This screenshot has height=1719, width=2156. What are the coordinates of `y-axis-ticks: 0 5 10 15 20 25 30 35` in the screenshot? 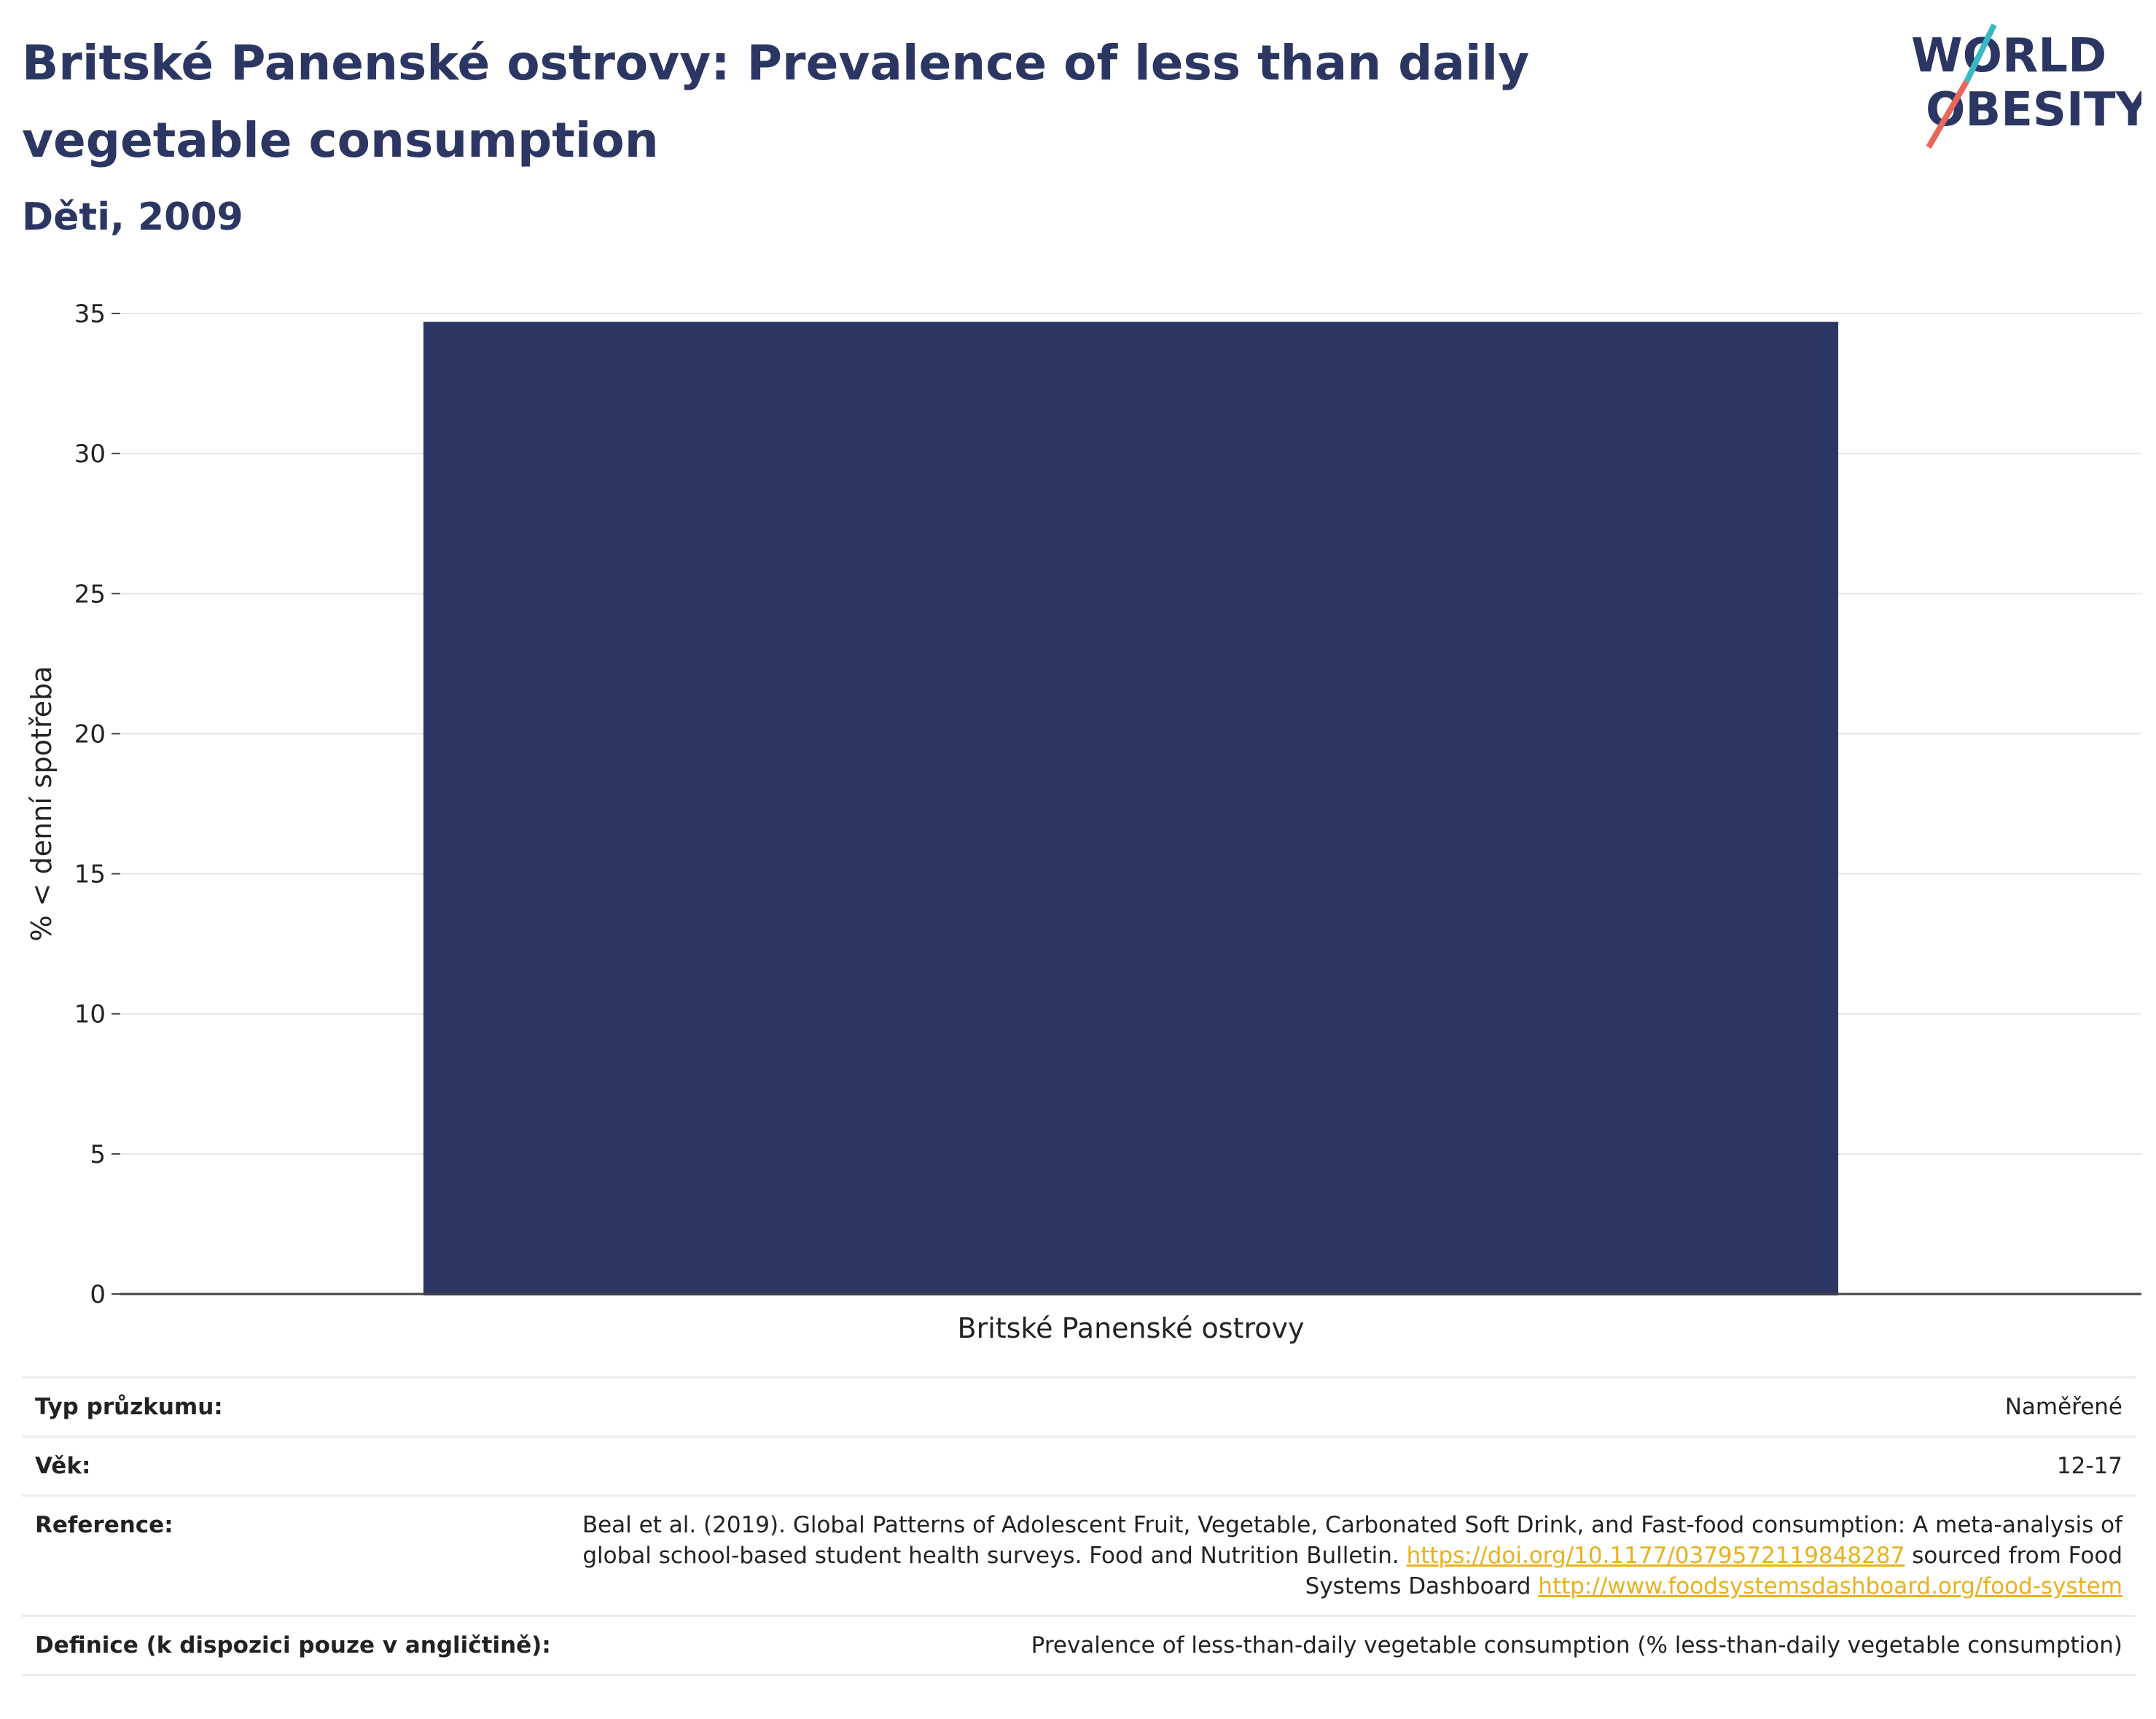 It's located at (97, 804).